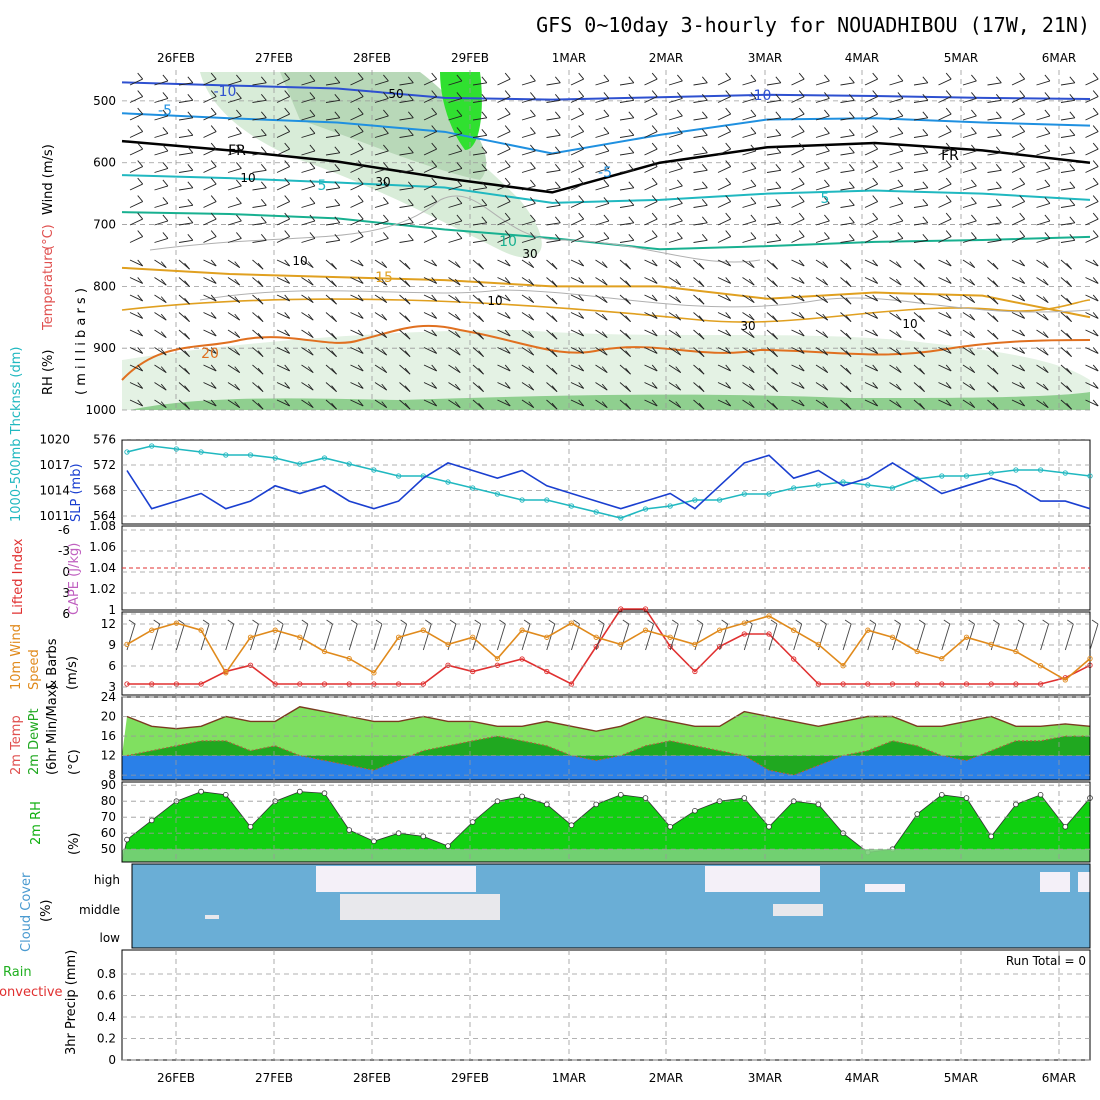 The width and height of the screenshot is (1100, 1100). Describe the element at coordinates (225, 92) in the screenshot. I see `contour-label: -10` at that location.